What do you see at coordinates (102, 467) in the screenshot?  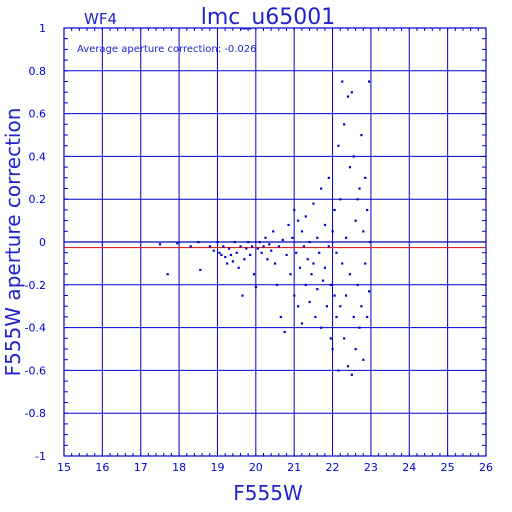 I see `x-tick-label: 16` at bounding box center [102, 467].